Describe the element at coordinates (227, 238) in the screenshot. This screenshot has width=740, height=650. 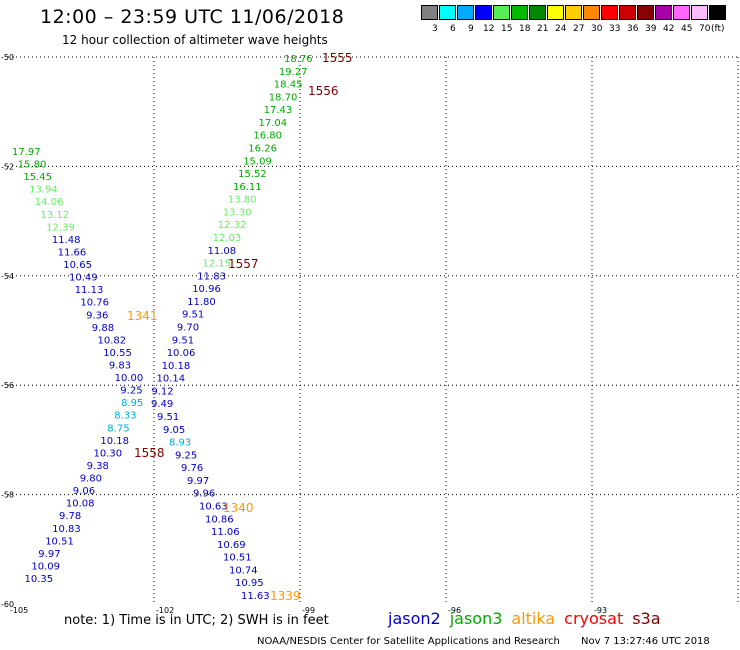
I see `swh-value: 12.03` at that location.